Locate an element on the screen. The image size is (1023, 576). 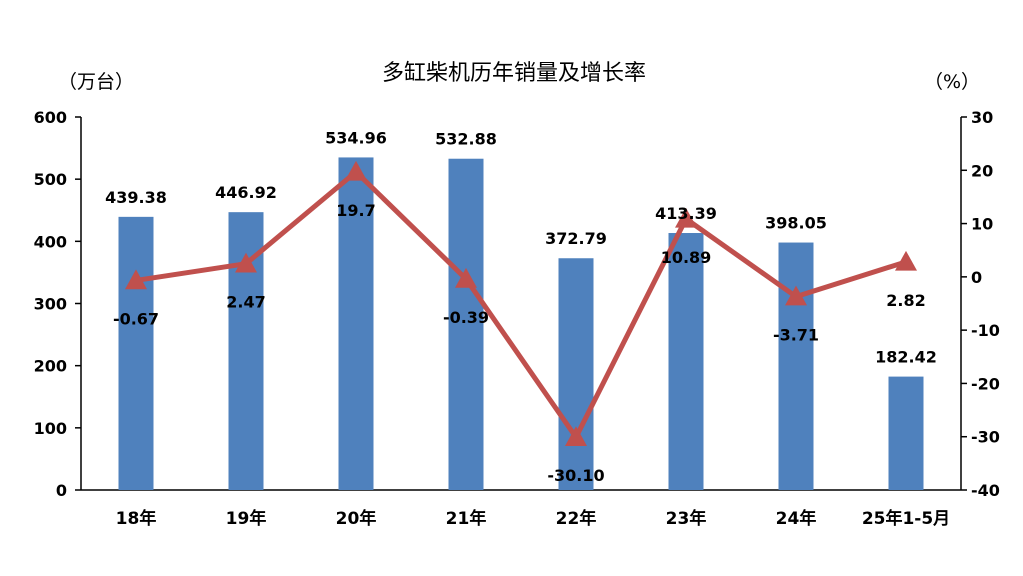
right-tick-label: 20 is located at coordinates (982, 170).